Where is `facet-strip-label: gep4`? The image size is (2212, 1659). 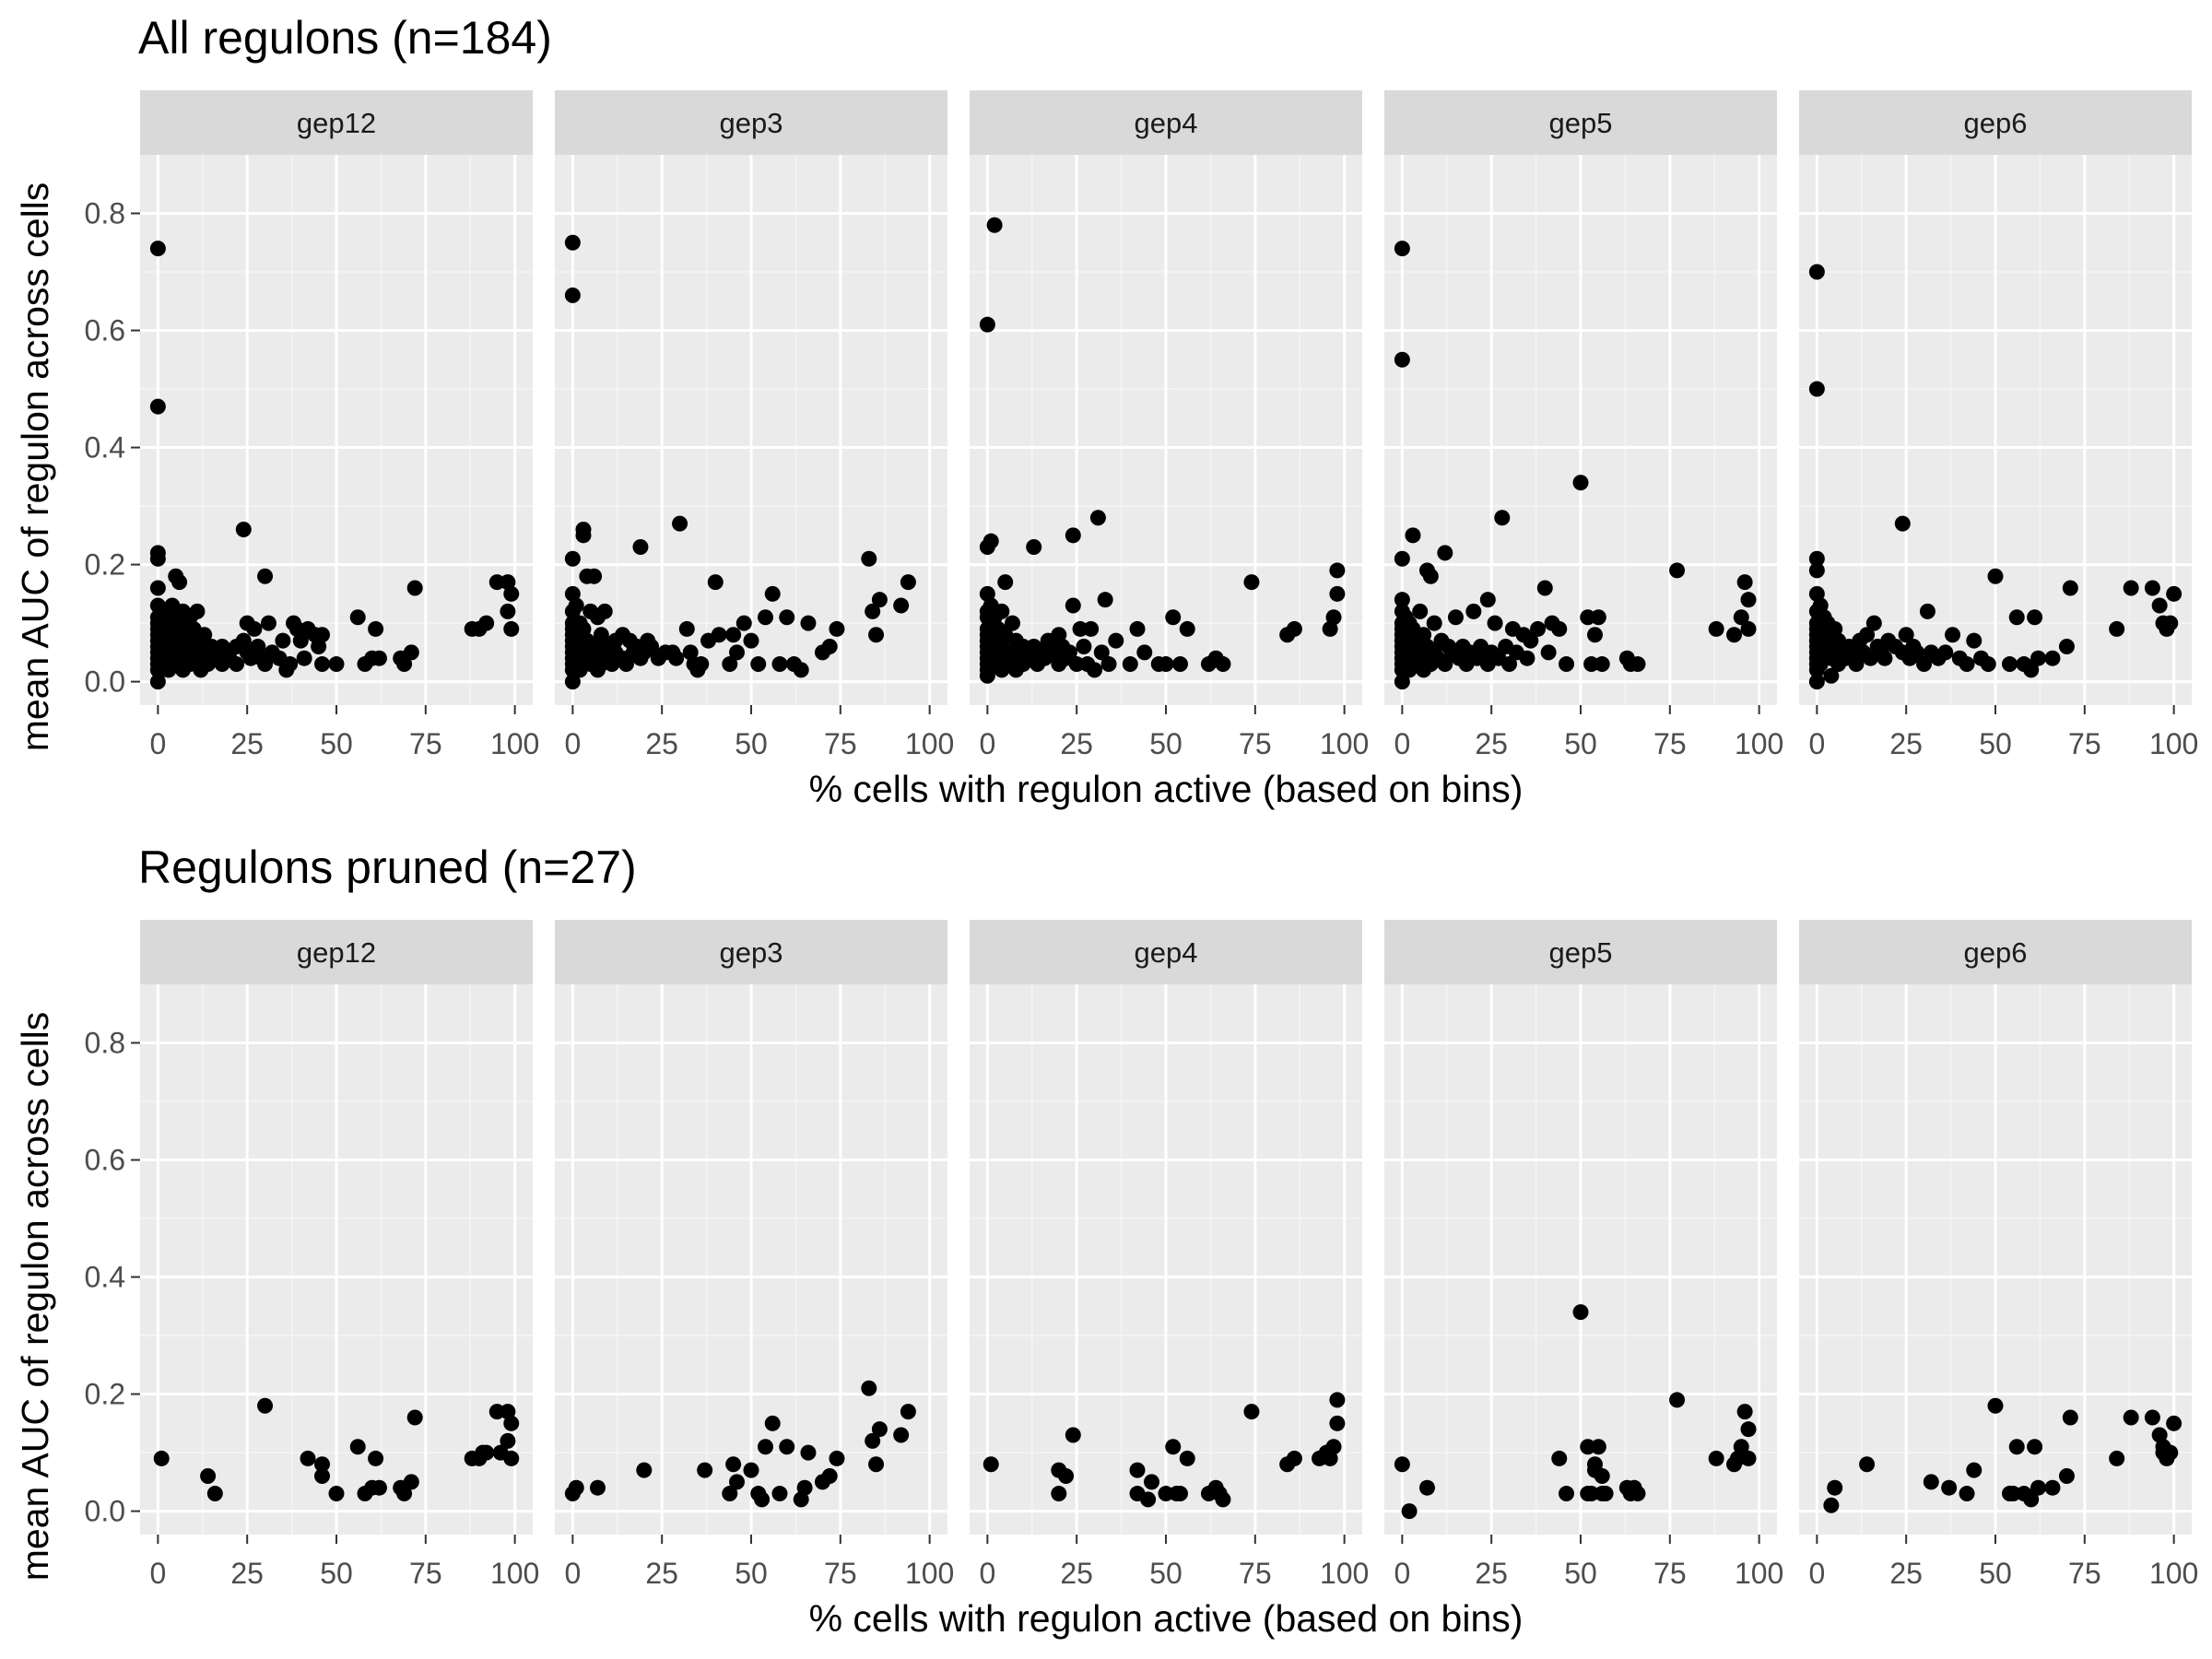
facet-strip-label: gep4 is located at coordinates (1166, 952).